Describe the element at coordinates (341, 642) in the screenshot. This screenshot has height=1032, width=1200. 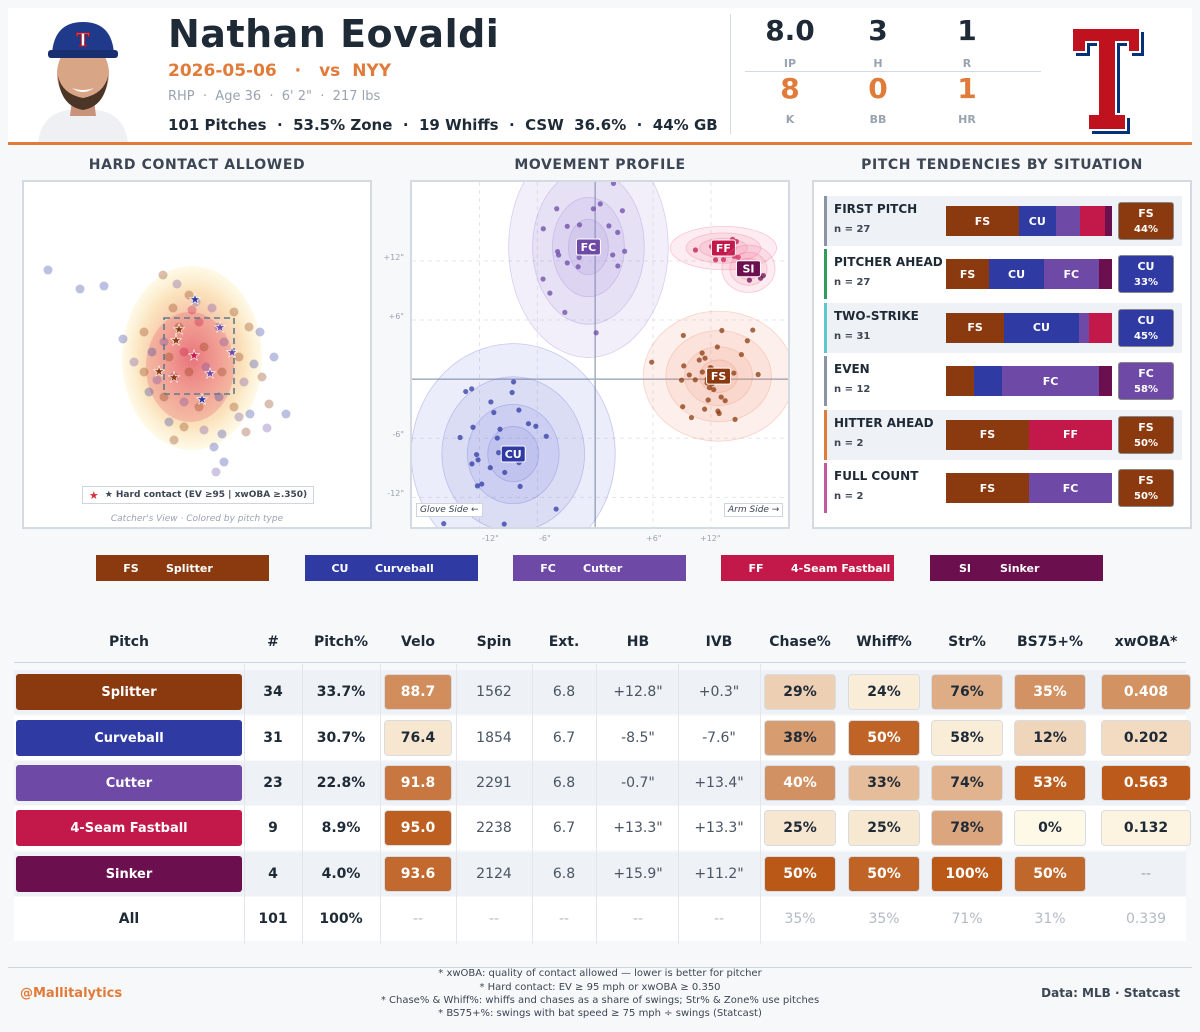
I see `table-header-pct: Pitch%` at that location.